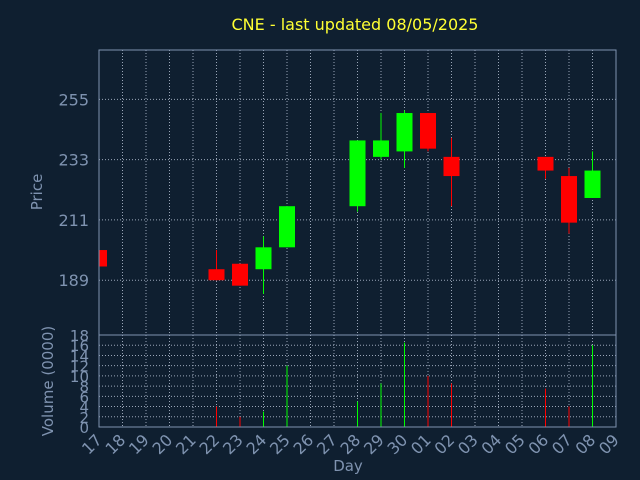 The width and height of the screenshot is (640, 480). What do you see at coordinates (73, 220) in the screenshot?
I see `price-tick-label: 211` at bounding box center [73, 220].